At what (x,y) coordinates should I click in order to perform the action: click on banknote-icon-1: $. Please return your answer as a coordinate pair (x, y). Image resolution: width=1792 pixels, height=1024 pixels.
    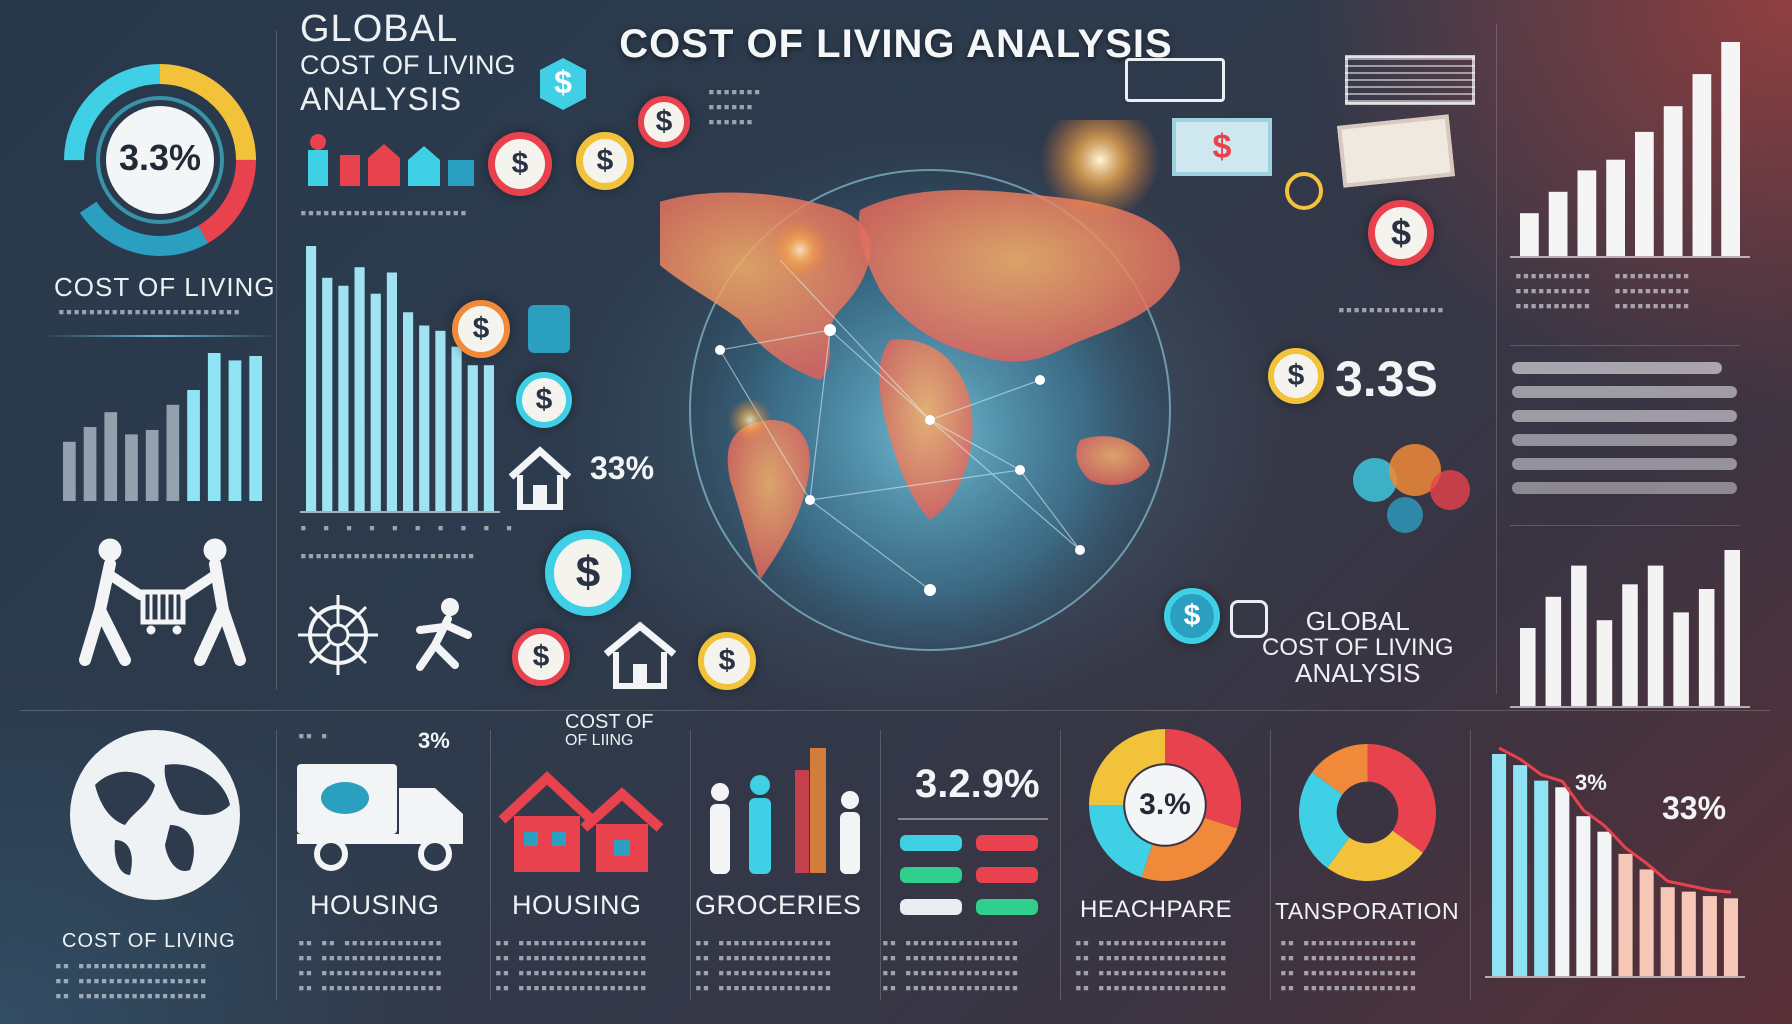
    Looking at the image, I should click on (1222, 147).